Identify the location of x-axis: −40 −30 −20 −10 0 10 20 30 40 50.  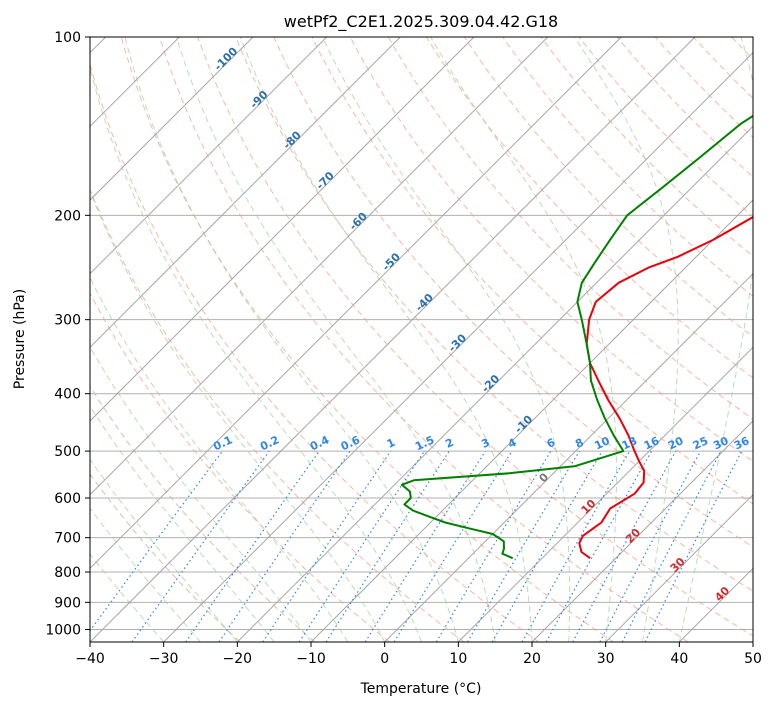
(418, 654).